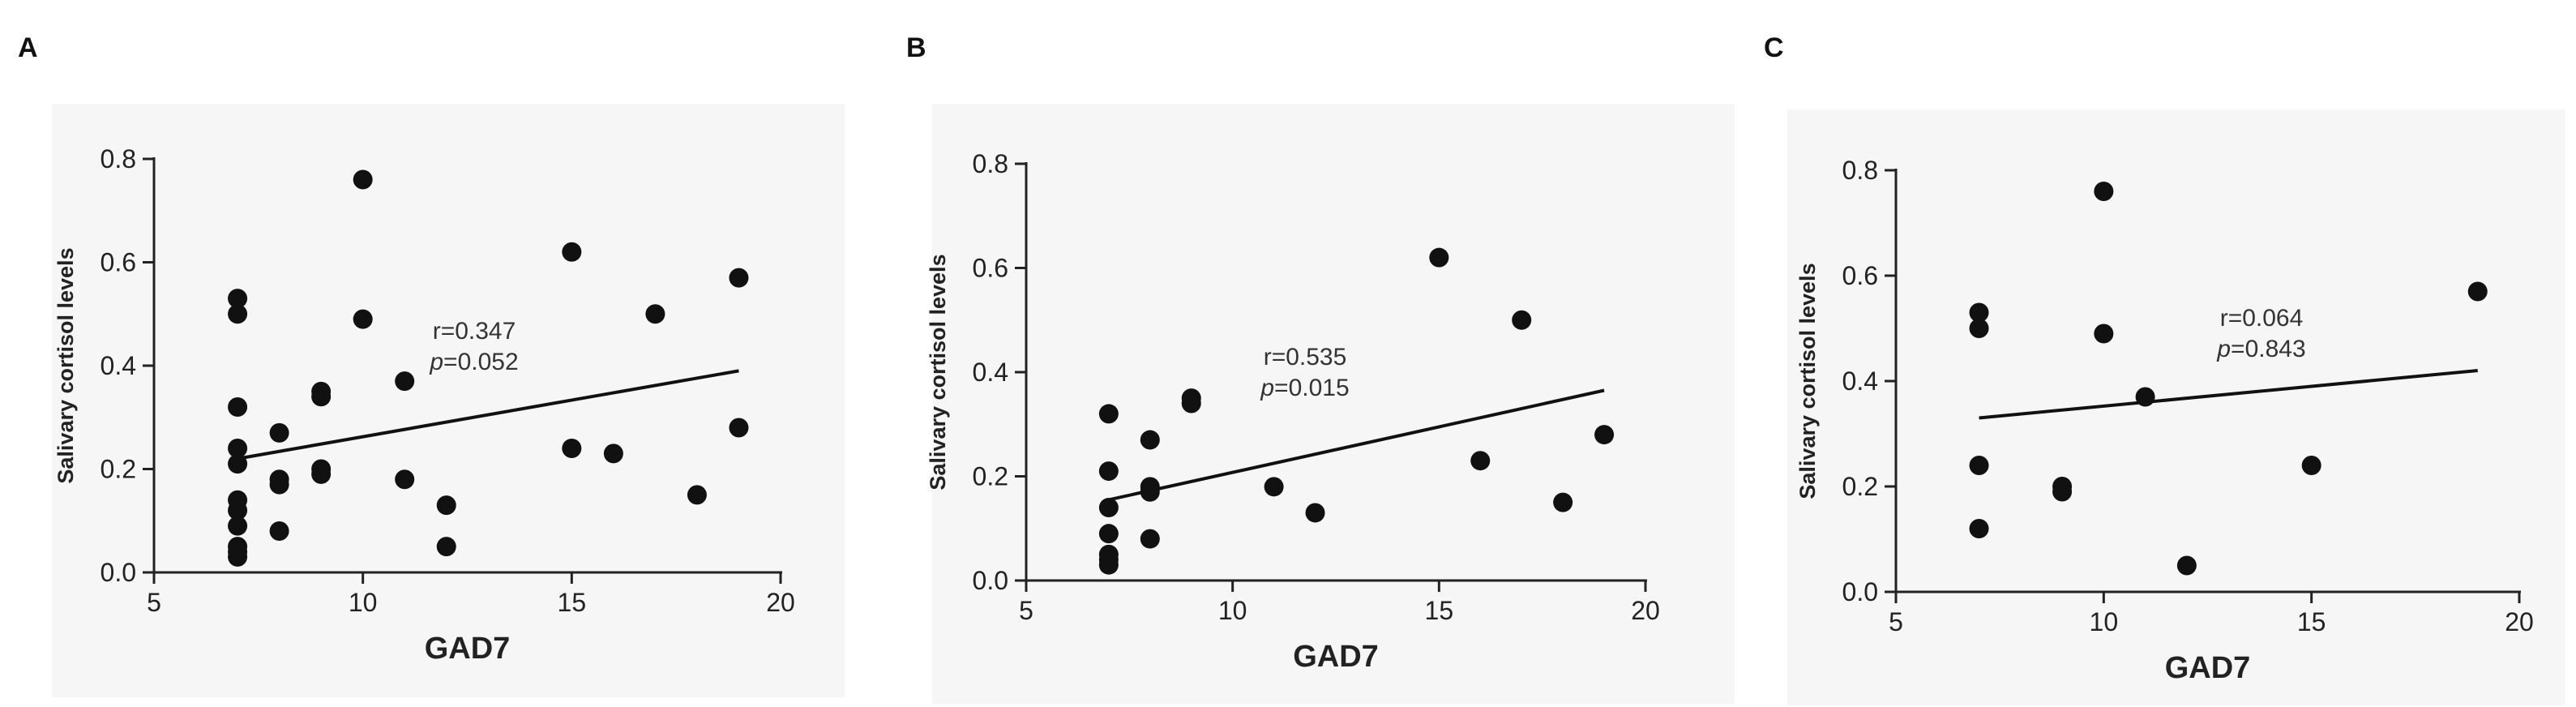 This screenshot has height=707, width=2576. I want to click on p-value: =0.052, so click(481, 362).